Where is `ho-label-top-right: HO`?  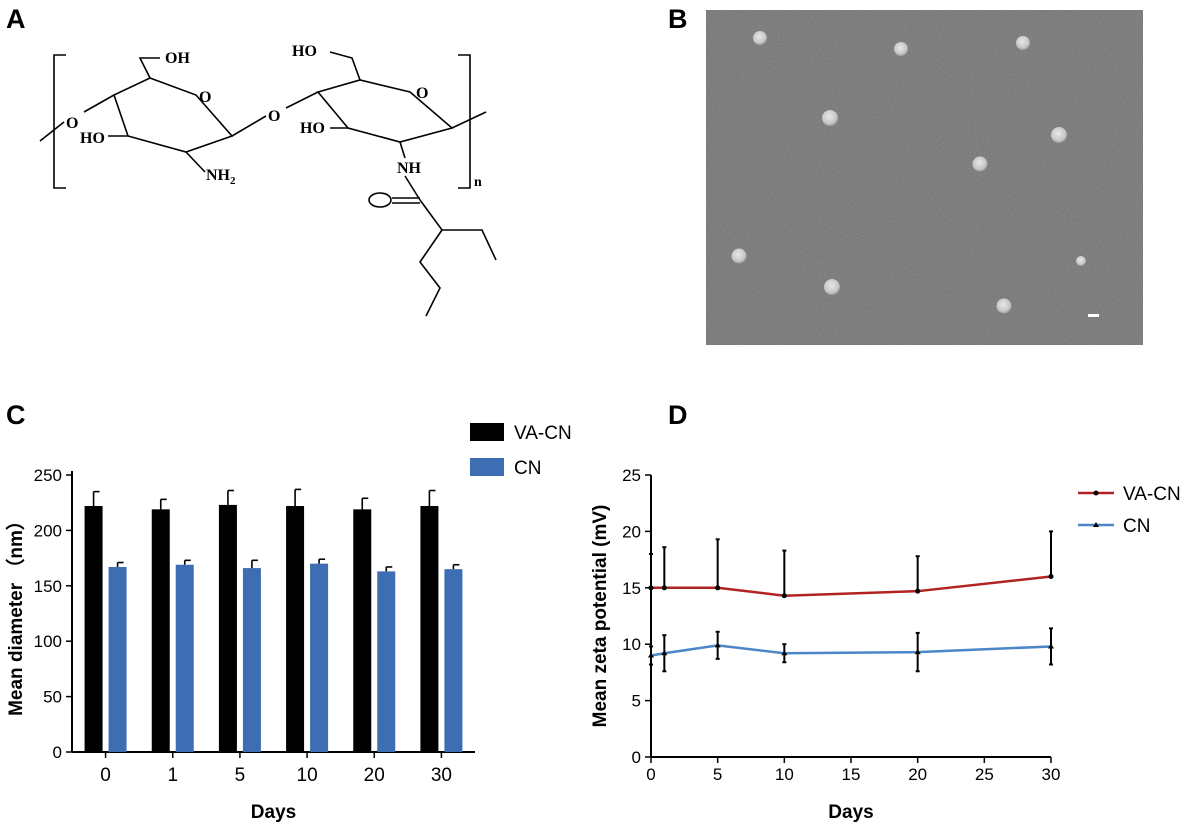 ho-label-top-right: HO is located at coordinates (304, 51).